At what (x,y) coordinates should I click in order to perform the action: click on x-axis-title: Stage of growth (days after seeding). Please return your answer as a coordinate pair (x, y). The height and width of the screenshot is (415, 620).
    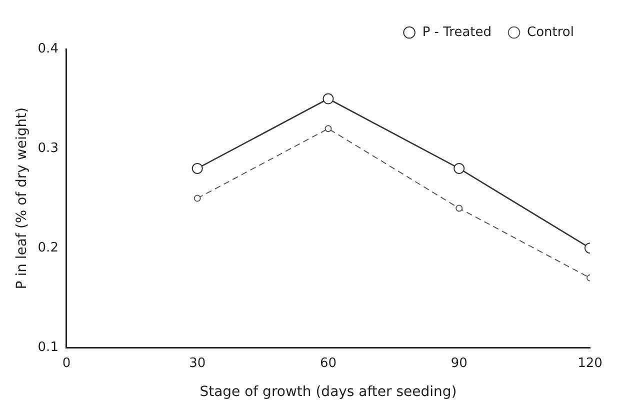
    Looking at the image, I should click on (328, 392).